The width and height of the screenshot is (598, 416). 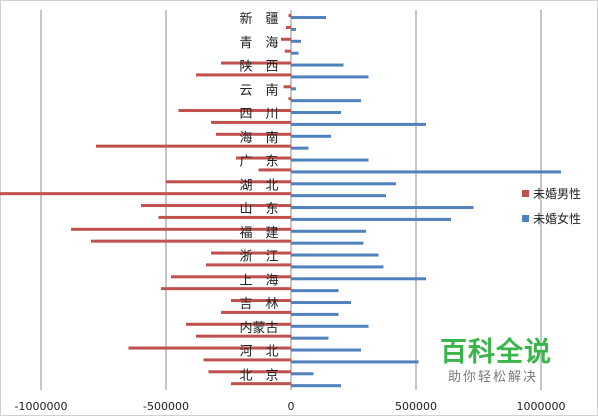 What do you see at coordinates (258, 90) in the screenshot?
I see `category-label: 云 南` at bounding box center [258, 90].